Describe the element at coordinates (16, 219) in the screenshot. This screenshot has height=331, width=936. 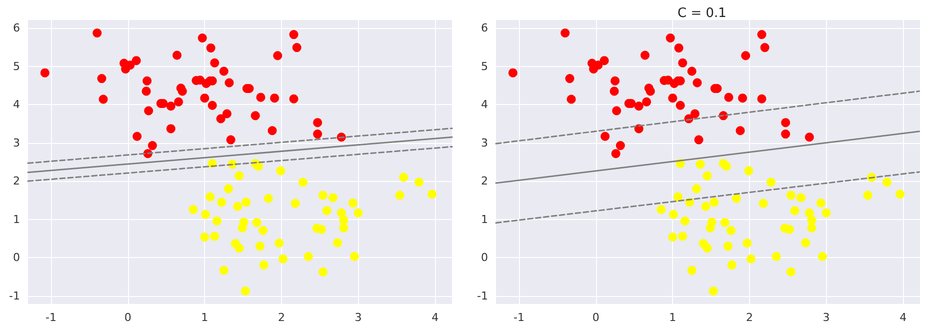
I see `y-tick-label: 1` at that location.